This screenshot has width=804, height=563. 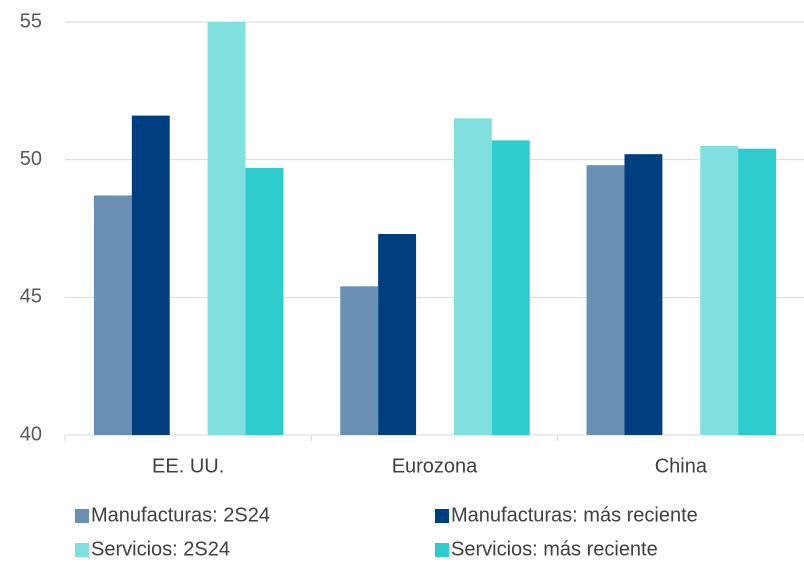 What do you see at coordinates (188, 466) in the screenshot?
I see `x-tick-label: EE. UU.` at bounding box center [188, 466].